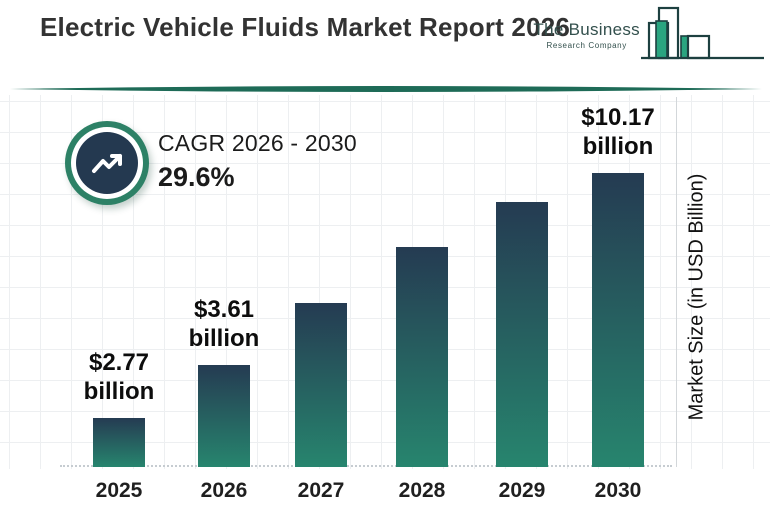 The height and width of the screenshot is (515, 770). What do you see at coordinates (321, 490) in the screenshot?
I see `x-tick-2027: 2027` at bounding box center [321, 490].